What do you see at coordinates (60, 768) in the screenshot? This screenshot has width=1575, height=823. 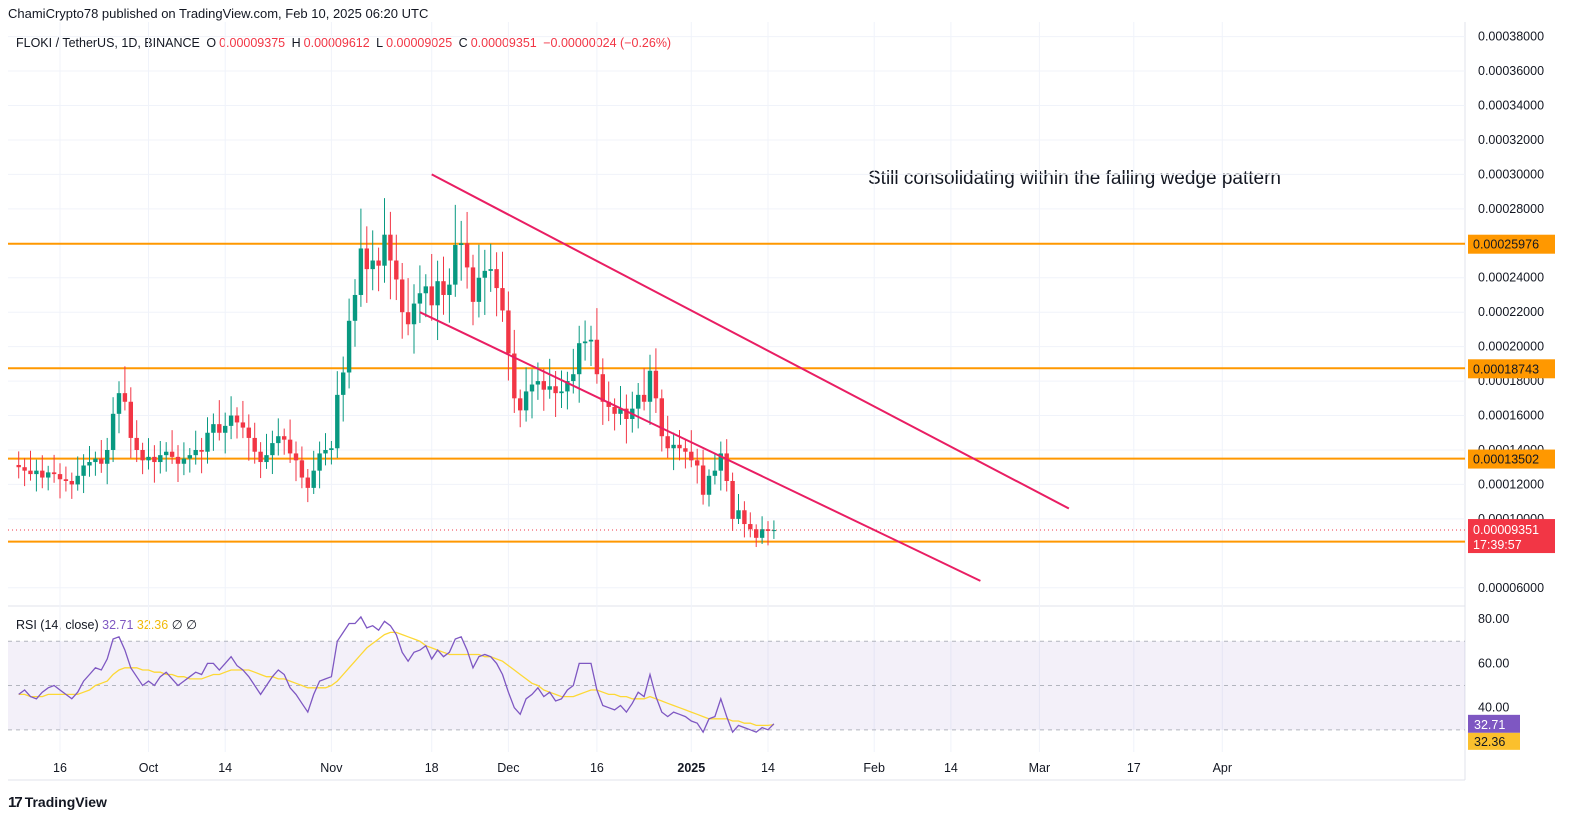 I see `time-tick-label: 16` at bounding box center [60, 768].